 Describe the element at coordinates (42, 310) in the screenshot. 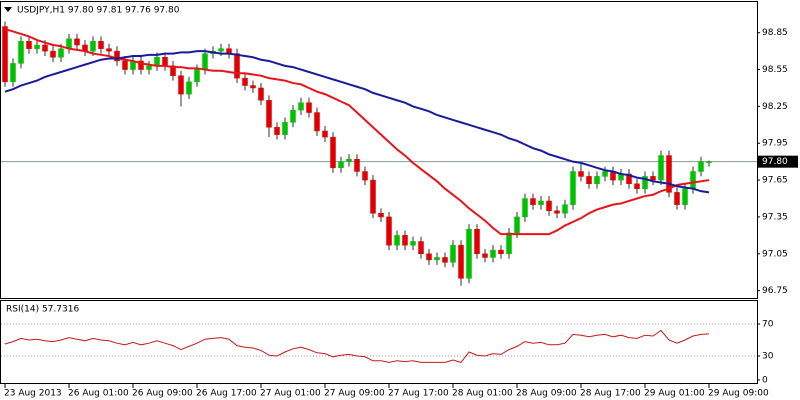

I see `indicator-title: RSI(14) 57.7316` at that location.